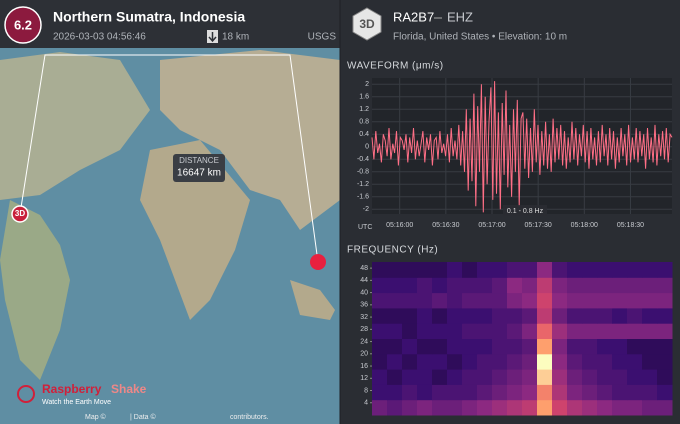 This screenshot has width=680, height=424. What do you see at coordinates (413, 16) in the screenshot?
I see `station-code: RA2B7` at bounding box center [413, 16].